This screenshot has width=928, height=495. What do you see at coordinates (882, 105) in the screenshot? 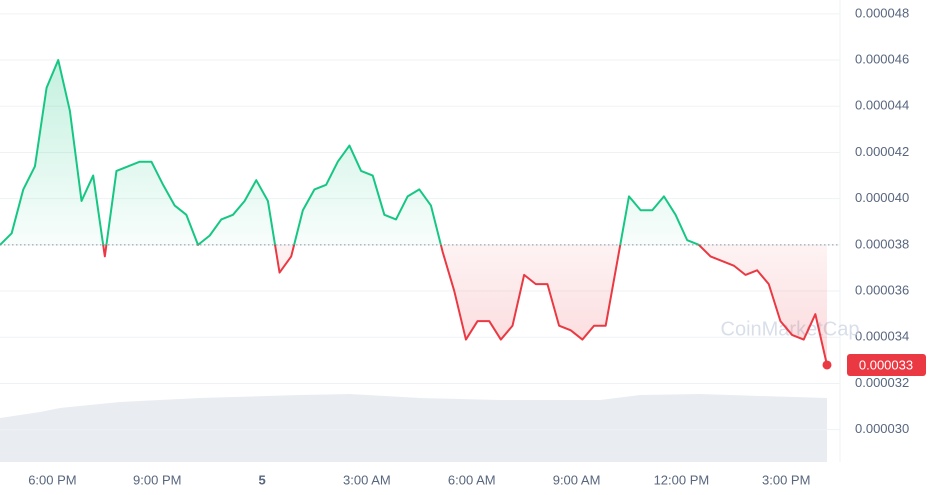
I see `y-tick-label: 0.000044` at bounding box center [882, 105].